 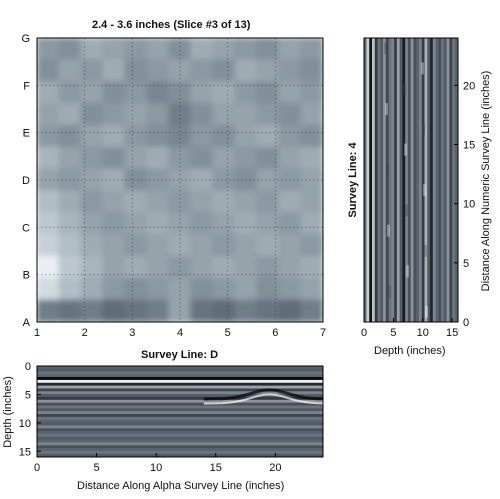 What do you see at coordinates (228, 333) in the screenshot?
I see `slice-map-x-tick: 5` at bounding box center [228, 333].